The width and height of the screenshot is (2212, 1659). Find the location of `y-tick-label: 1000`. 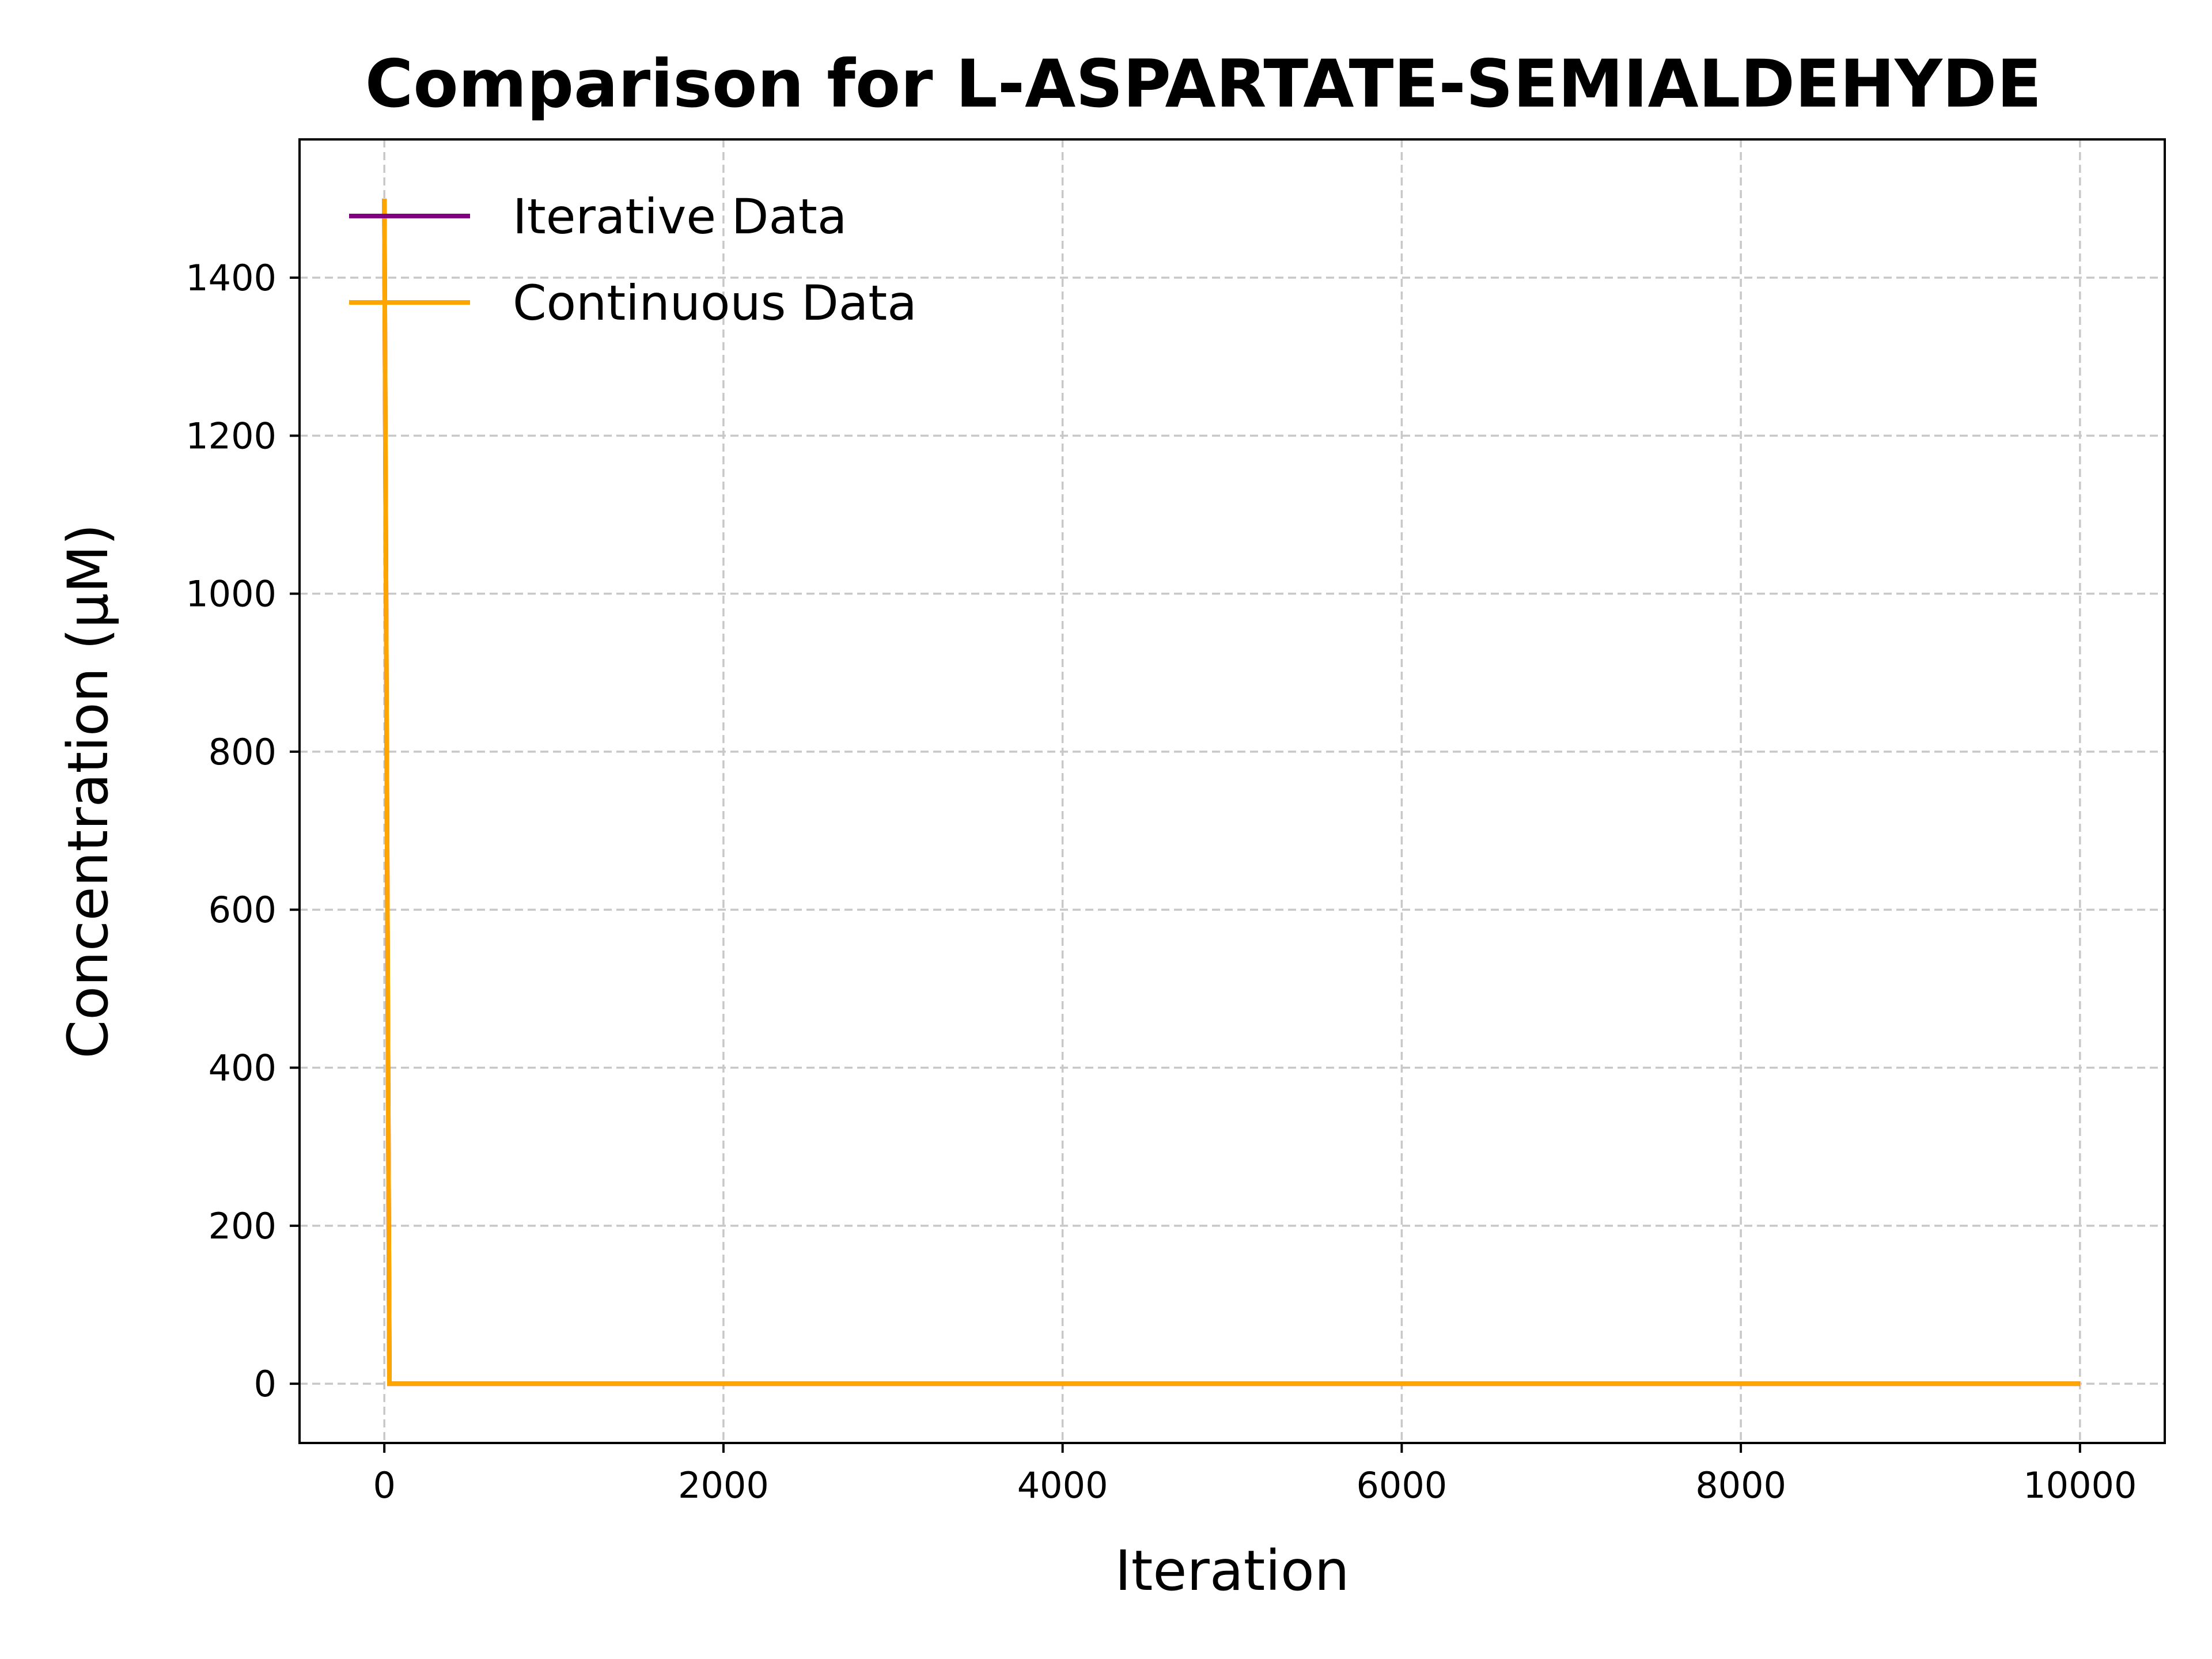

y-tick-label: 1000 is located at coordinates (230, 594).